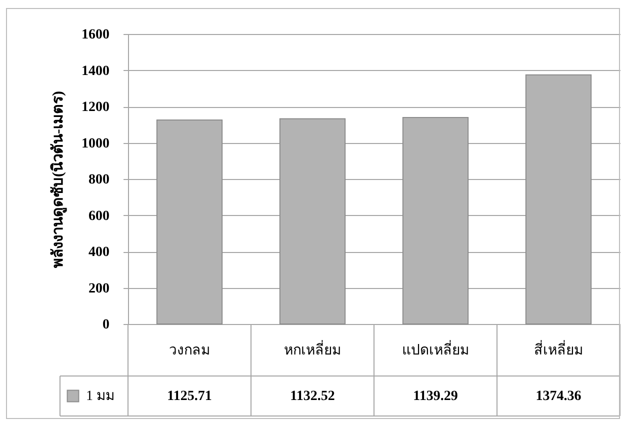 This screenshot has height=421, width=624. Describe the element at coordinates (106, 325) in the screenshot. I see `y-tick-label: 0` at that location.